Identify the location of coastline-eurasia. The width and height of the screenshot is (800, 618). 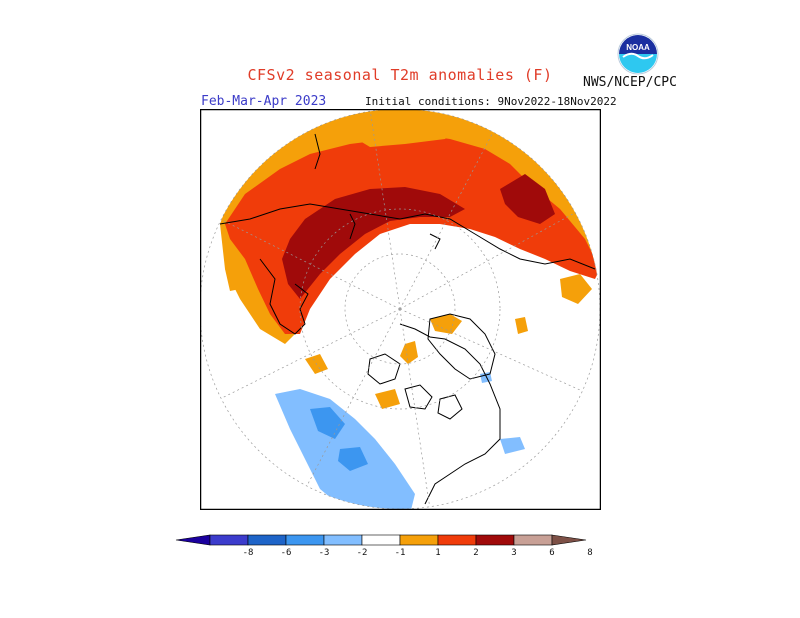
(407, 236).